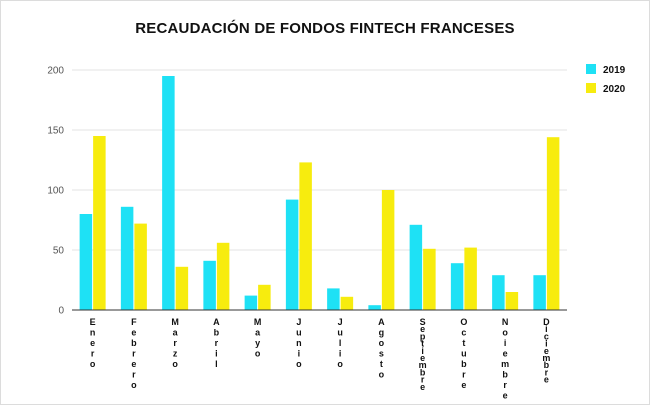 Image resolution: width=650 pixels, height=405 pixels. I want to click on bar-2019-diciembre, so click(539, 292).